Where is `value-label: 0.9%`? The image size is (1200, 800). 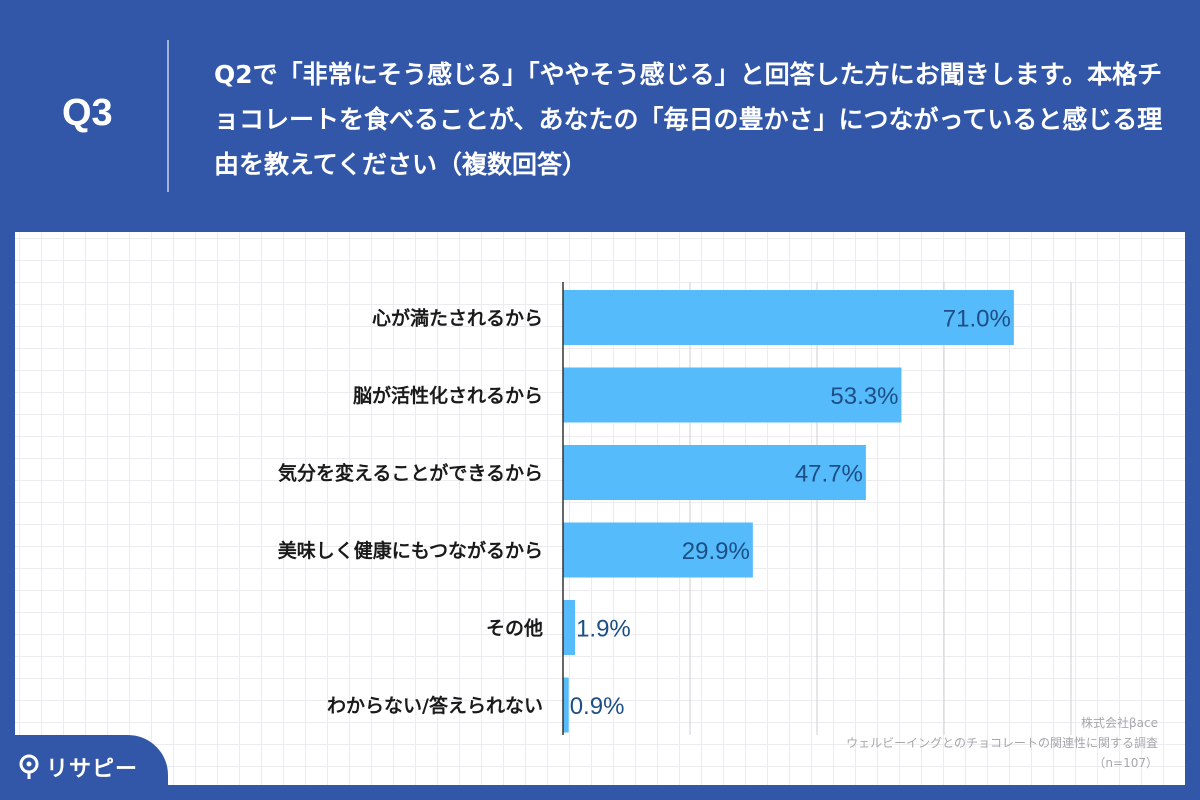
value-label: 0.9% is located at coordinates (597, 706).